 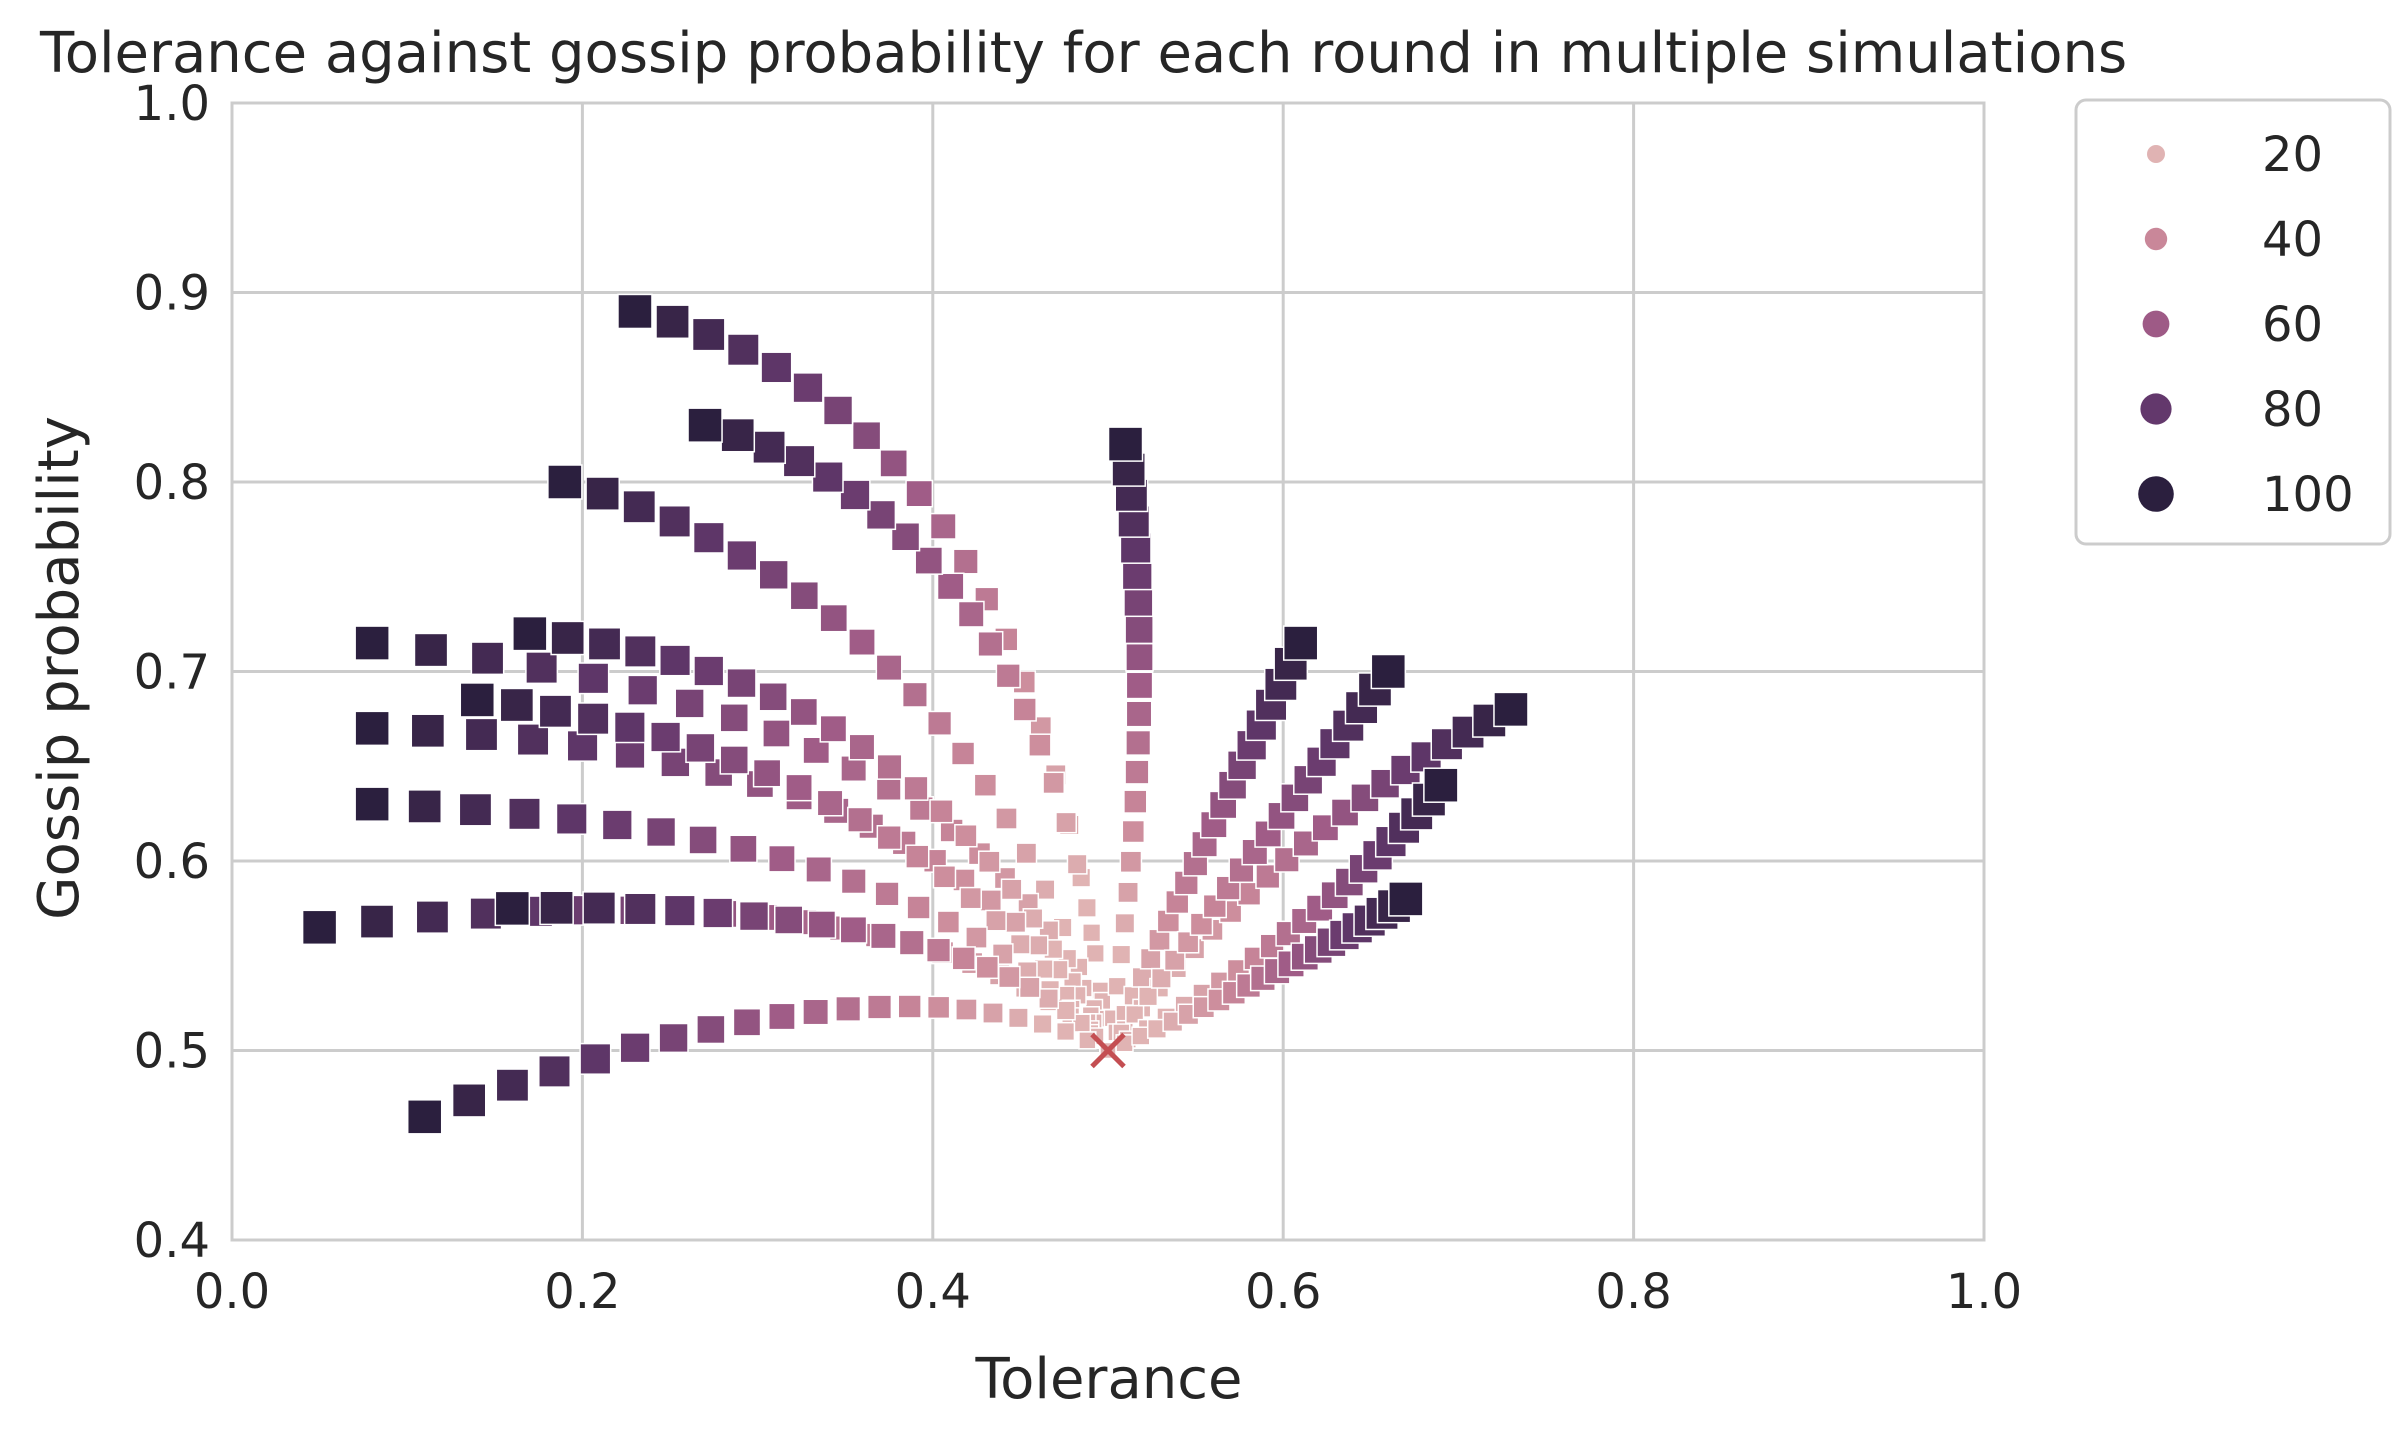 What do you see at coordinates (2308, 495) in the screenshot?
I see `legend-label: 100` at bounding box center [2308, 495].